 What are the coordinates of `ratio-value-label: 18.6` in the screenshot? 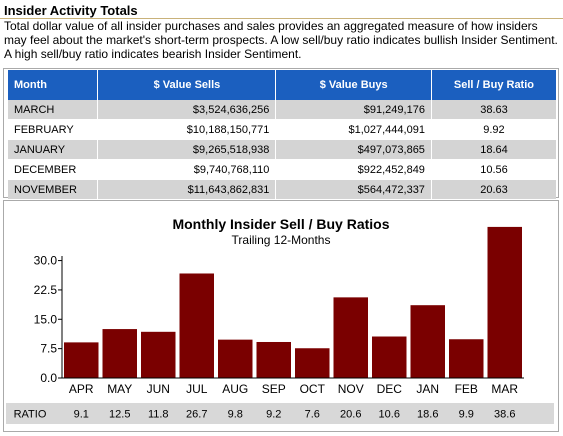 It's located at (427, 415).